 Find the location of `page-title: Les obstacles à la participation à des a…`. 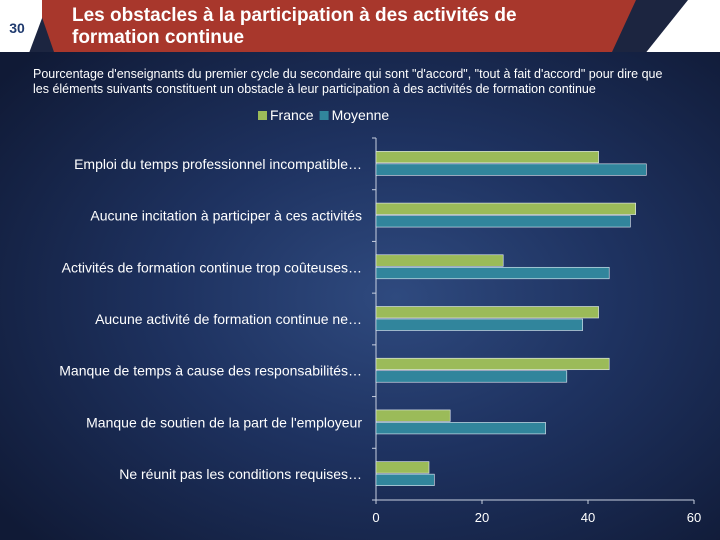

page-title: Les obstacles à la participation à des a… is located at coordinates (294, 26).